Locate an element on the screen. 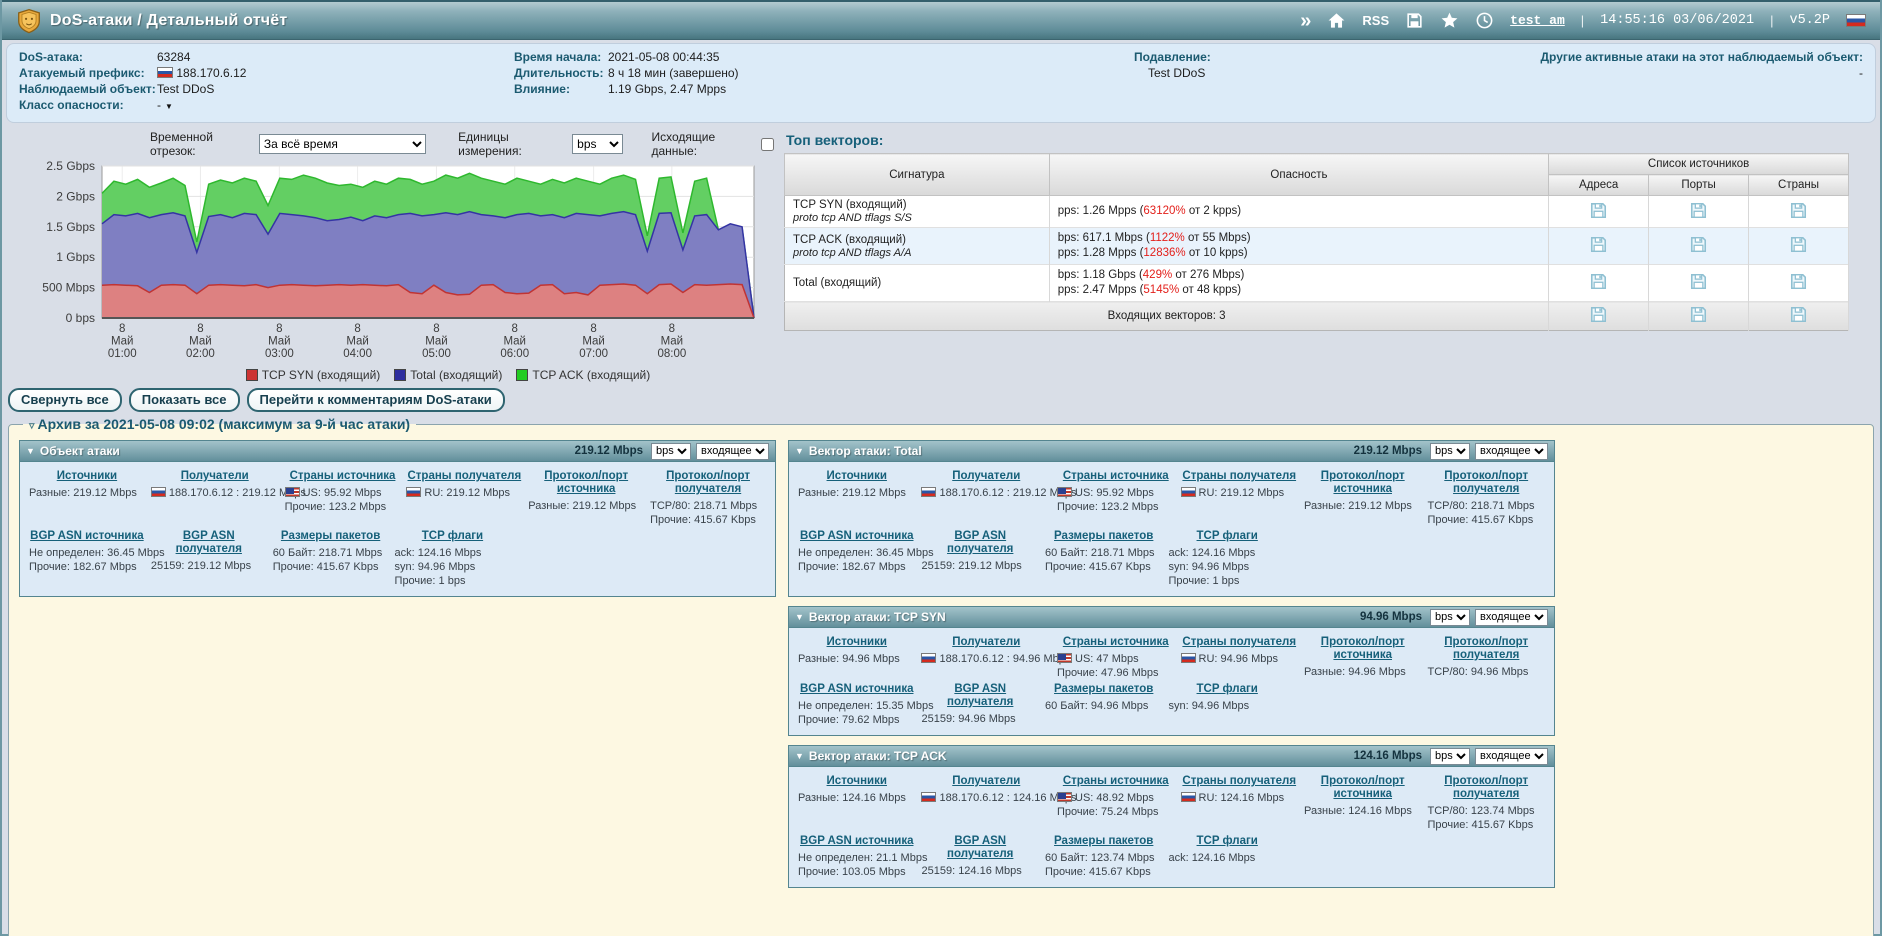 The image size is (1882, 936). clock-history-icon is located at coordinates (1484, 20).